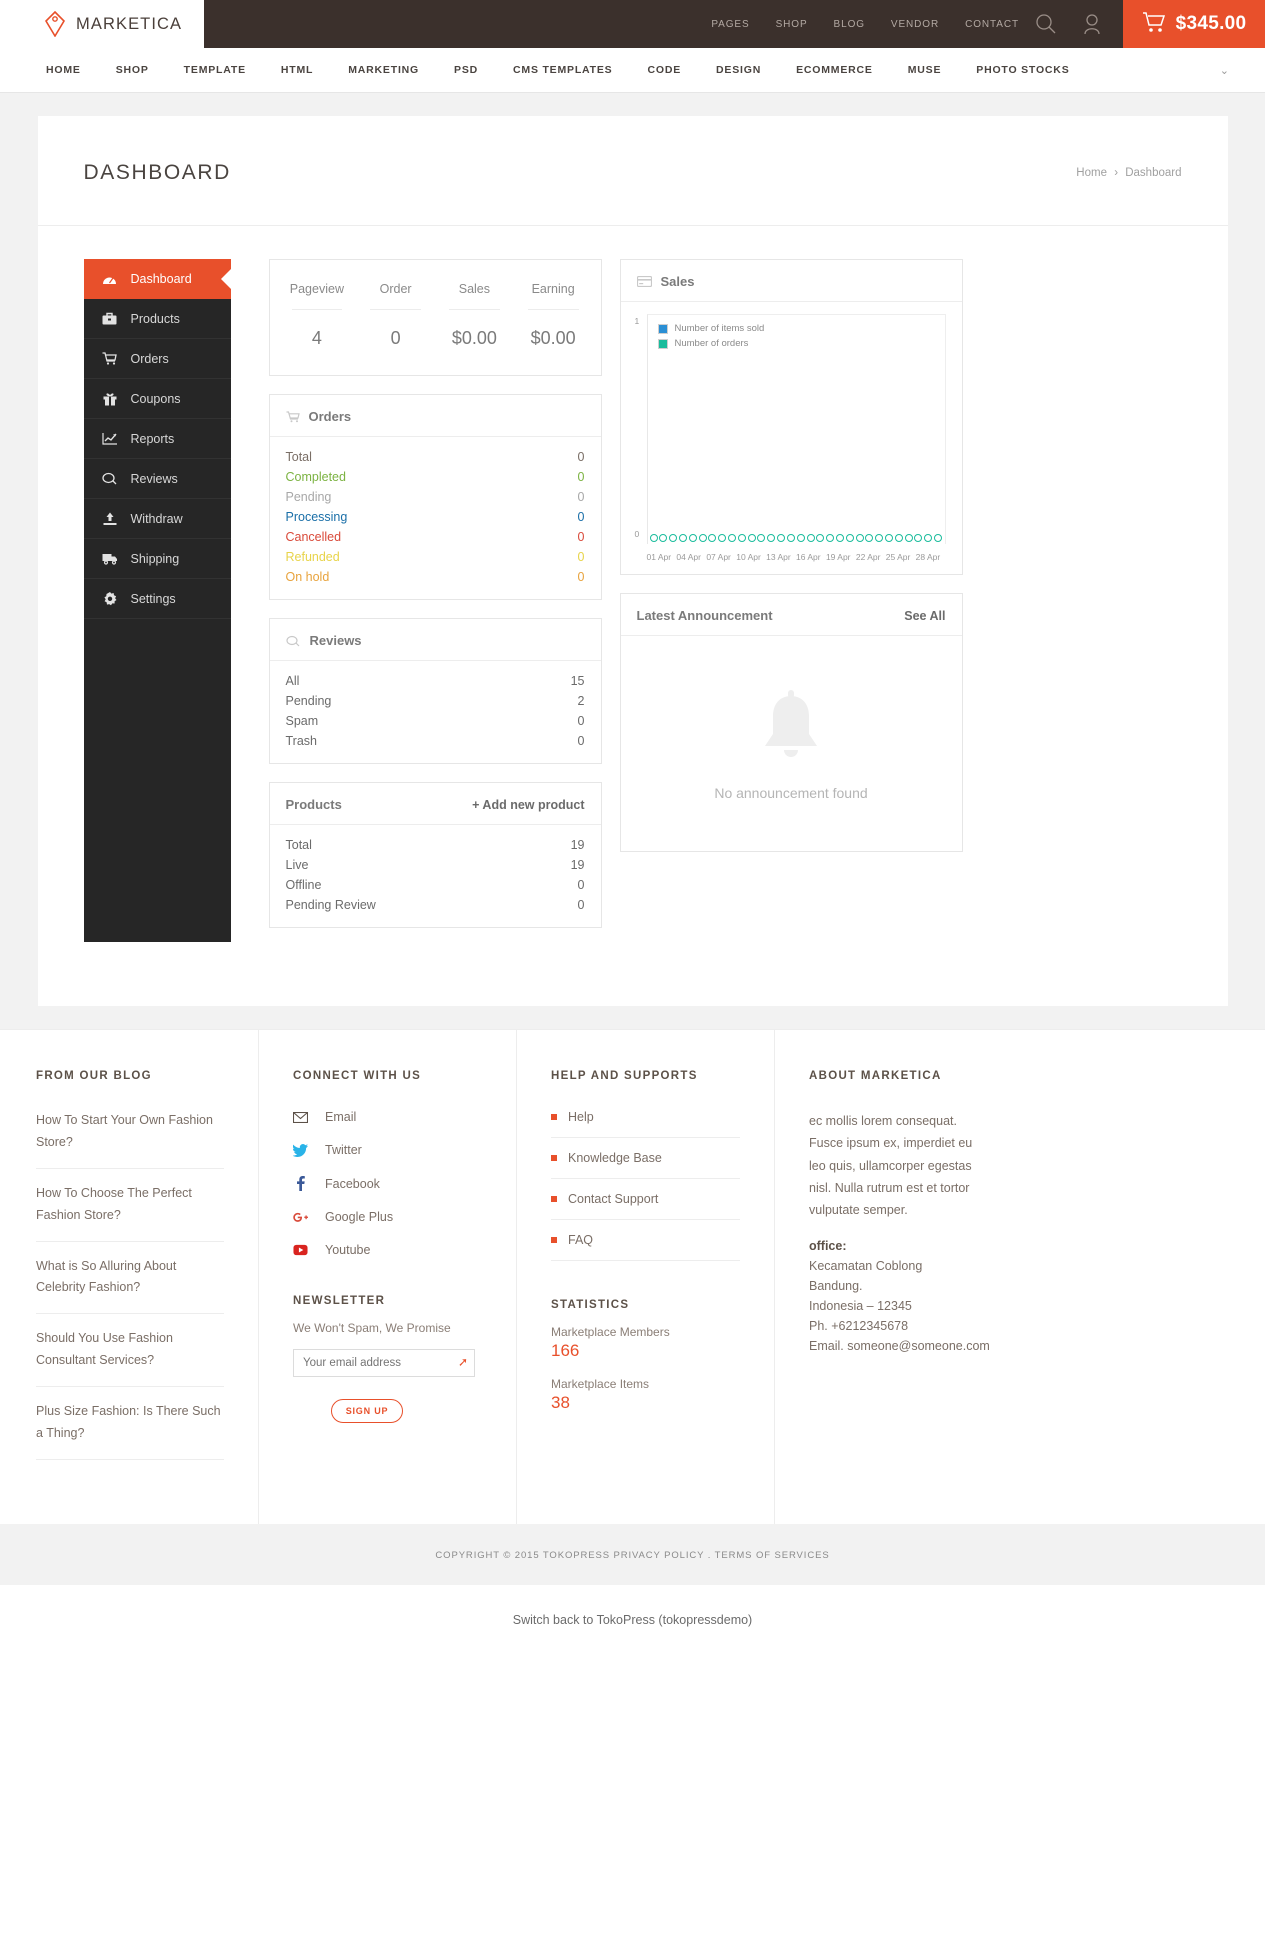 This screenshot has height=1936, width=1265. Describe the element at coordinates (63, 70) in the screenshot. I see `menu-home: HOME` at that location.